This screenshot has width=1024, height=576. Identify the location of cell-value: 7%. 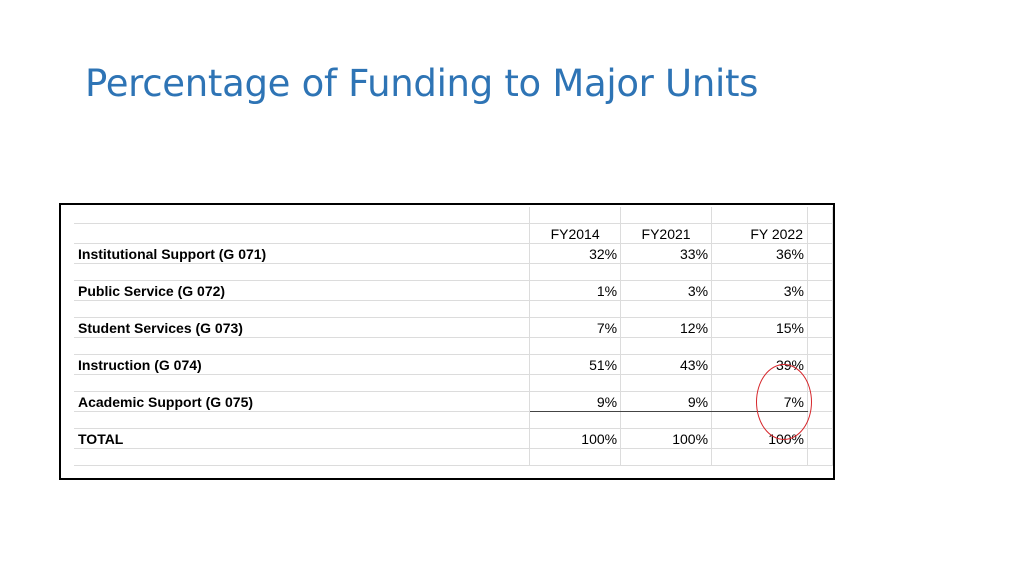
(575, 327).